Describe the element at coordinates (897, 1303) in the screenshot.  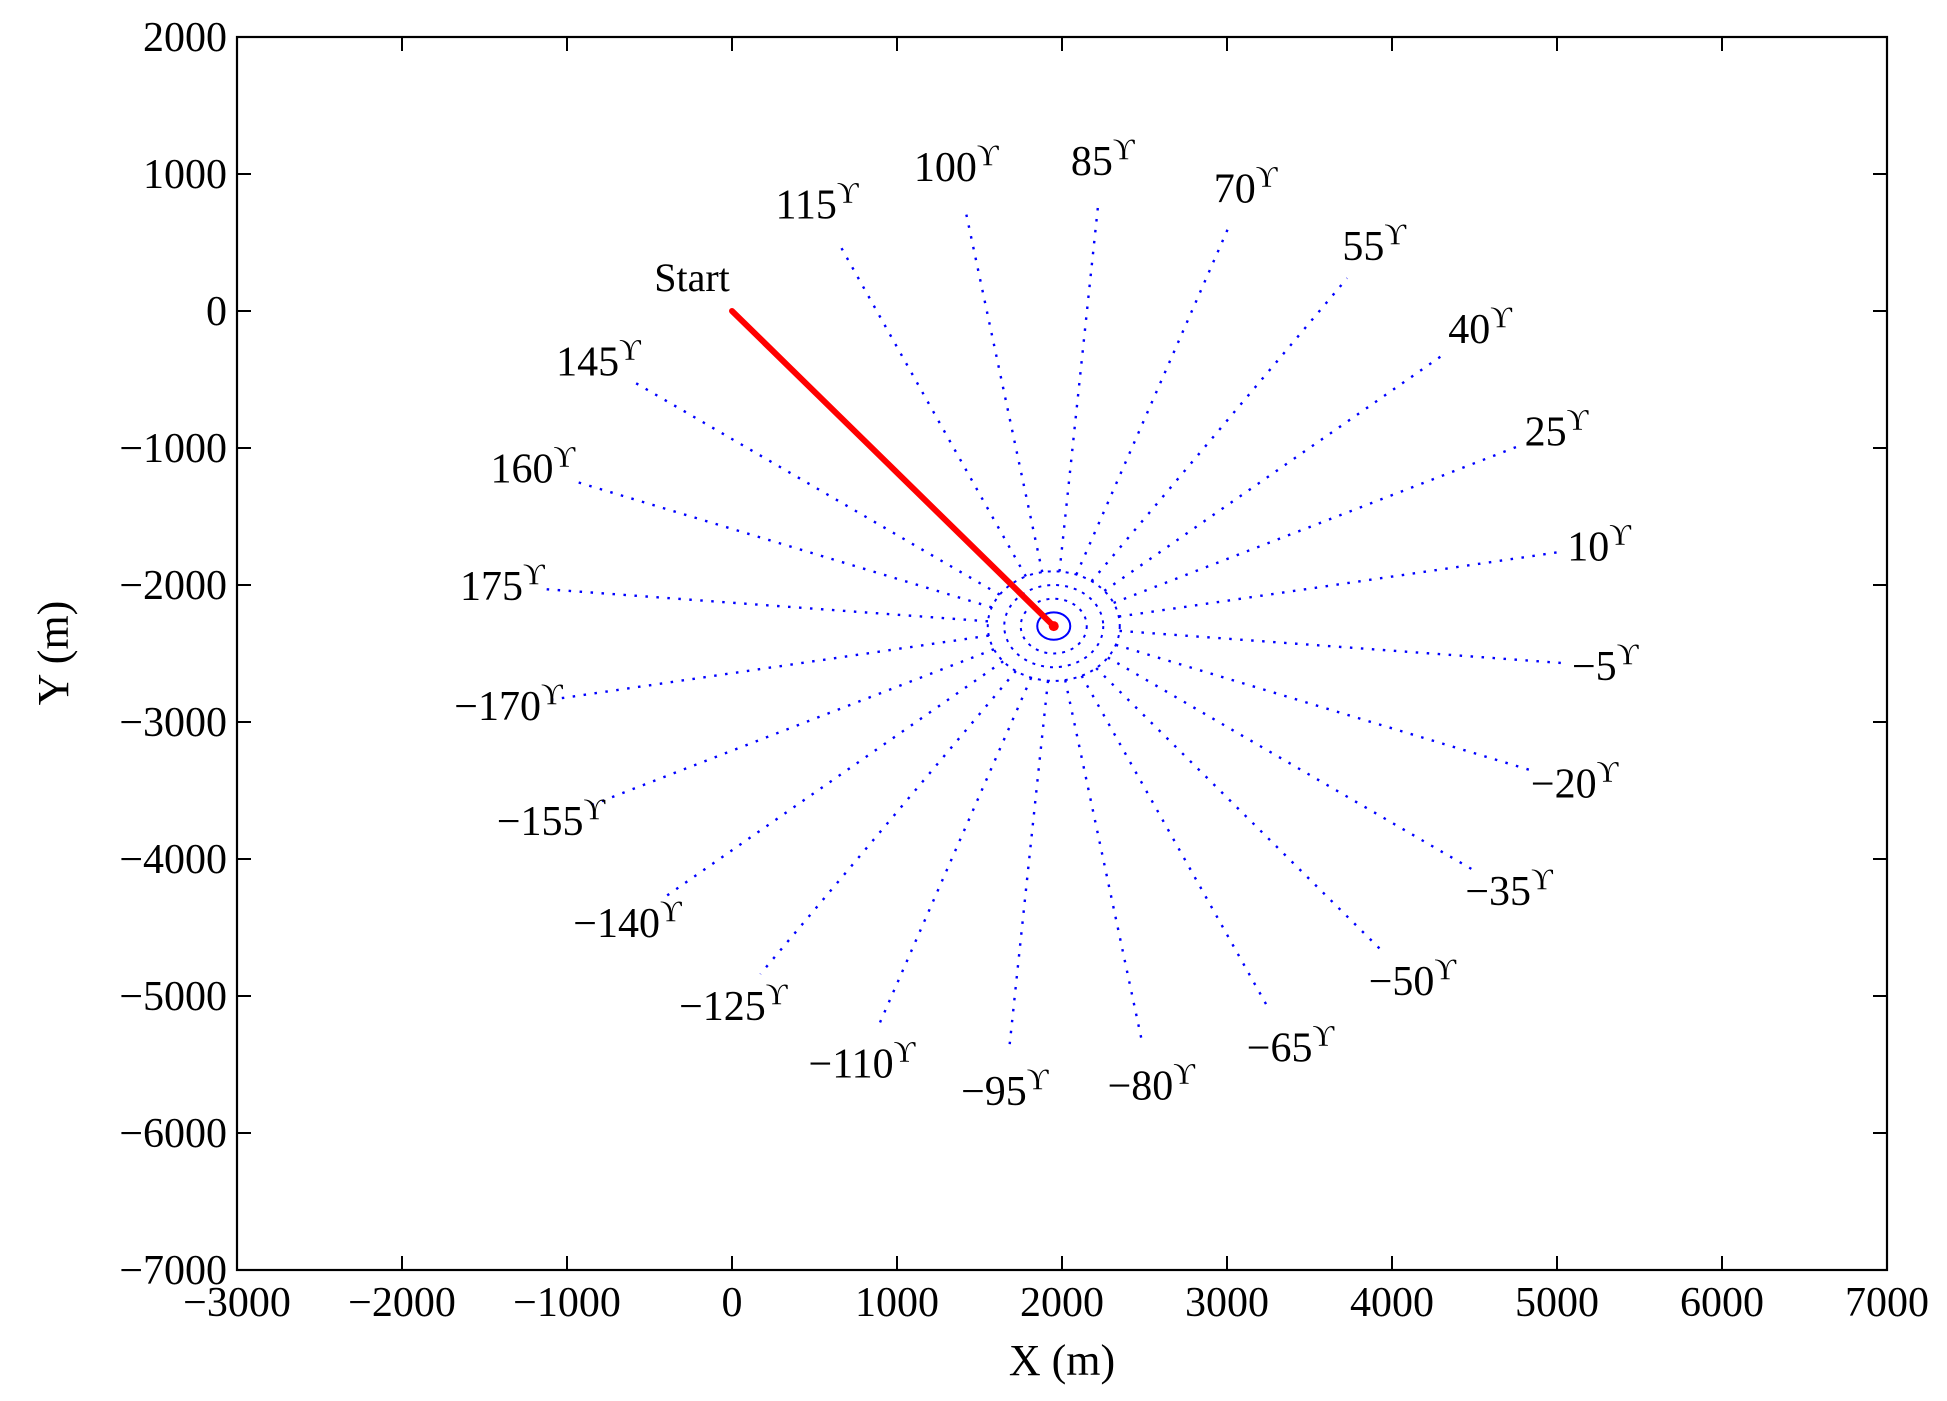
I see `x-tick-label: 1000` at that location.